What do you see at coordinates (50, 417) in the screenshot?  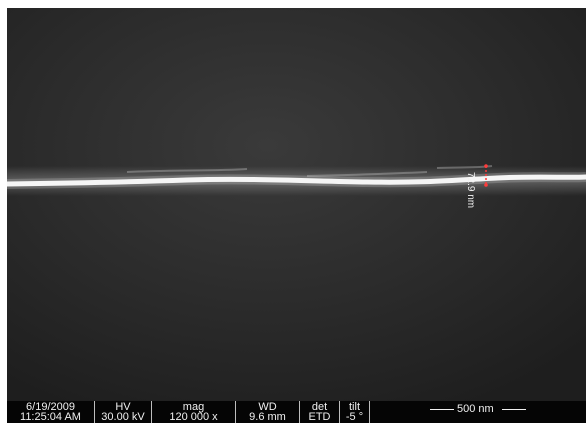 I see `time-value: 11:25:04 AM` at bounding box center [50, 417].